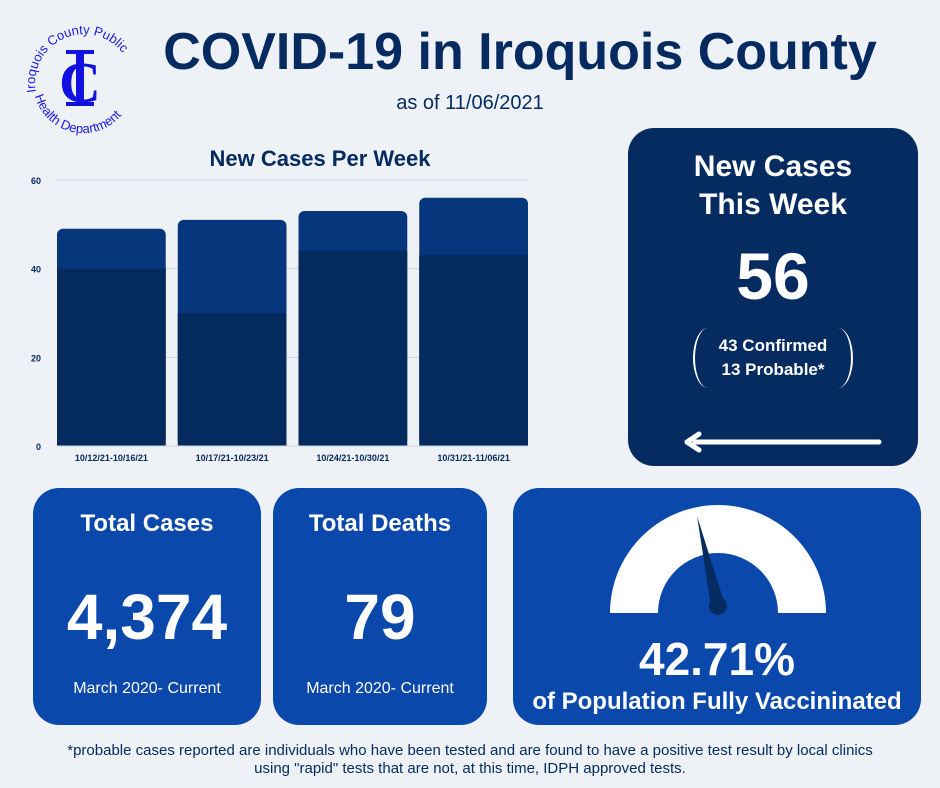 Image resolution: width=940 pixels, height=788 pixels. Describe the element at coordinates (36, 181) in the screenshot. I see `y-tick-label: 60` at that location.